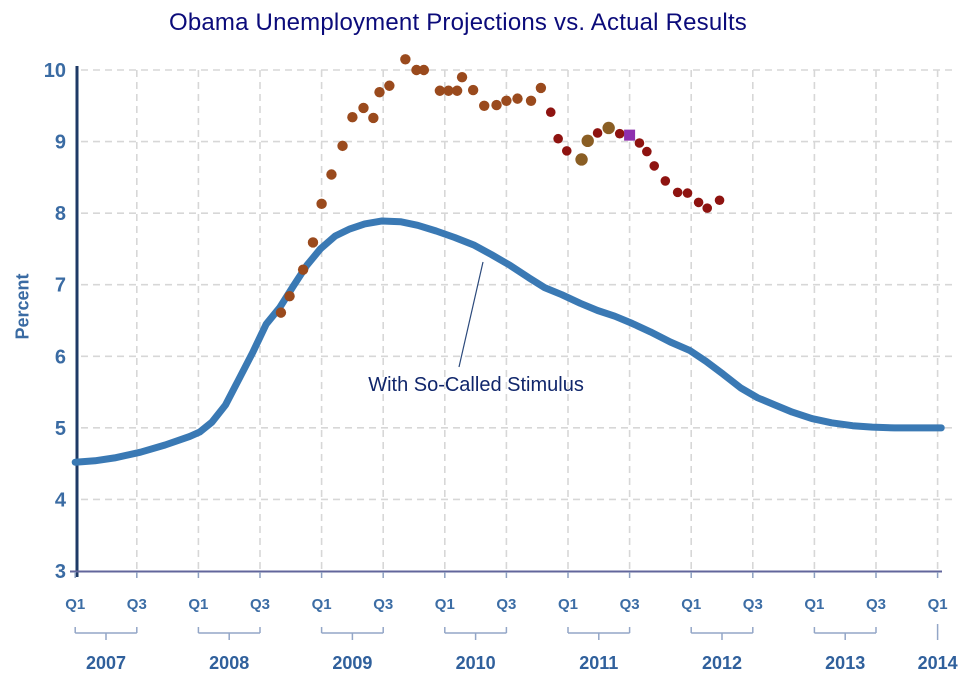 This screenshot has width=960, height=688. I want to click on year-label: 2014, so click(938, 663).